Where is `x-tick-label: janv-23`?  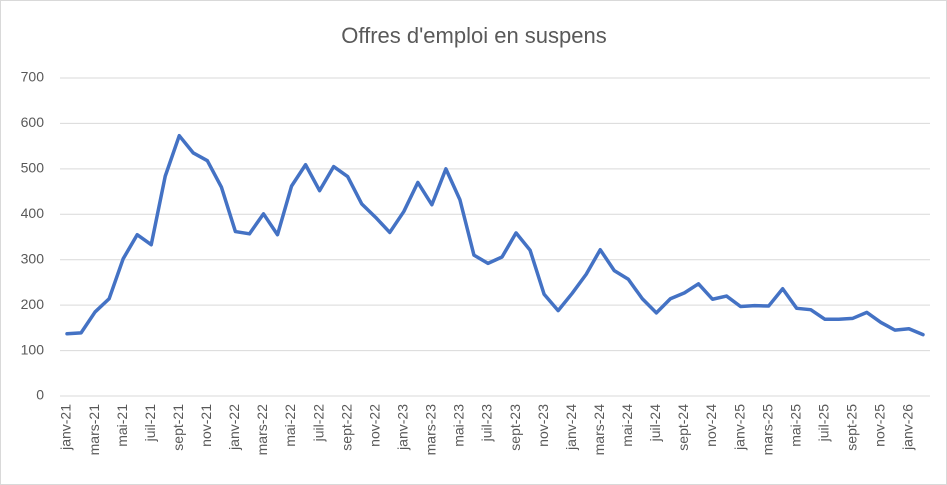
x-tick-label: janv-23 is located at coordinates (402, 427).